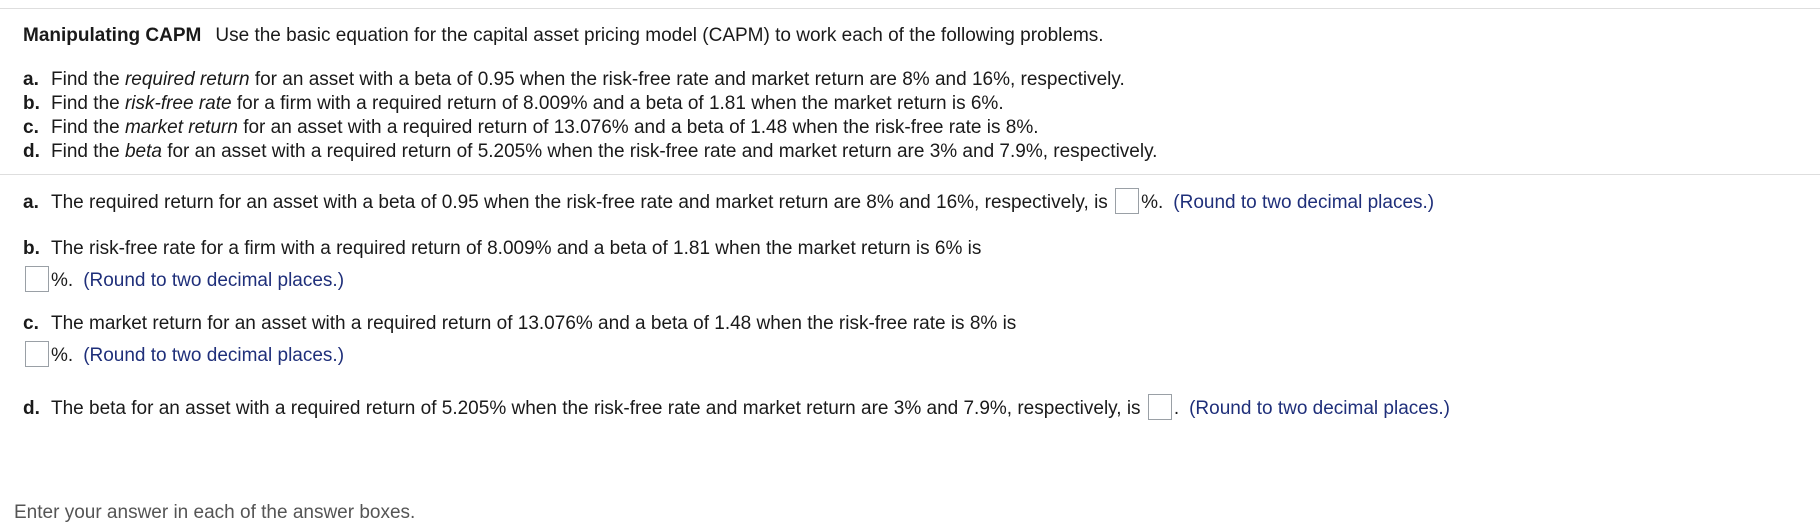 Image resolution: width=1820 pixels, height=524 pixels. I want to click on section-divider, so click(910, 174).